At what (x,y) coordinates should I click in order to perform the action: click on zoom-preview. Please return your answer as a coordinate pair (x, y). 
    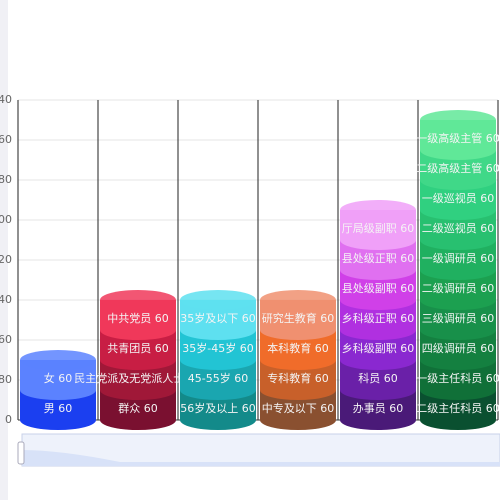
    Looking at the image, I should click on (261, 458).